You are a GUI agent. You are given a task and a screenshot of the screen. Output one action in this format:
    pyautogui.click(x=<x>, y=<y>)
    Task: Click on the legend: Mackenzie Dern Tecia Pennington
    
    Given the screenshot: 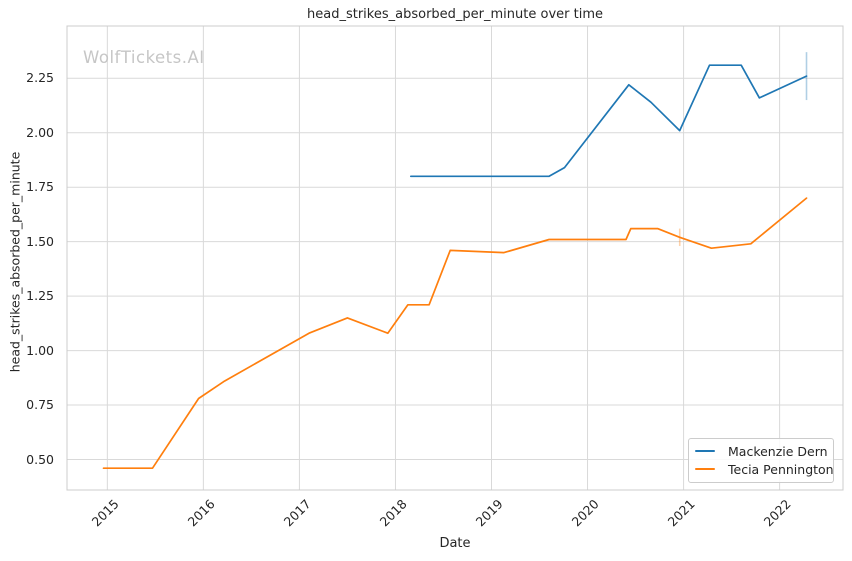 What is the action you would take?
    pyautogui.click(x=761, y=460)
    